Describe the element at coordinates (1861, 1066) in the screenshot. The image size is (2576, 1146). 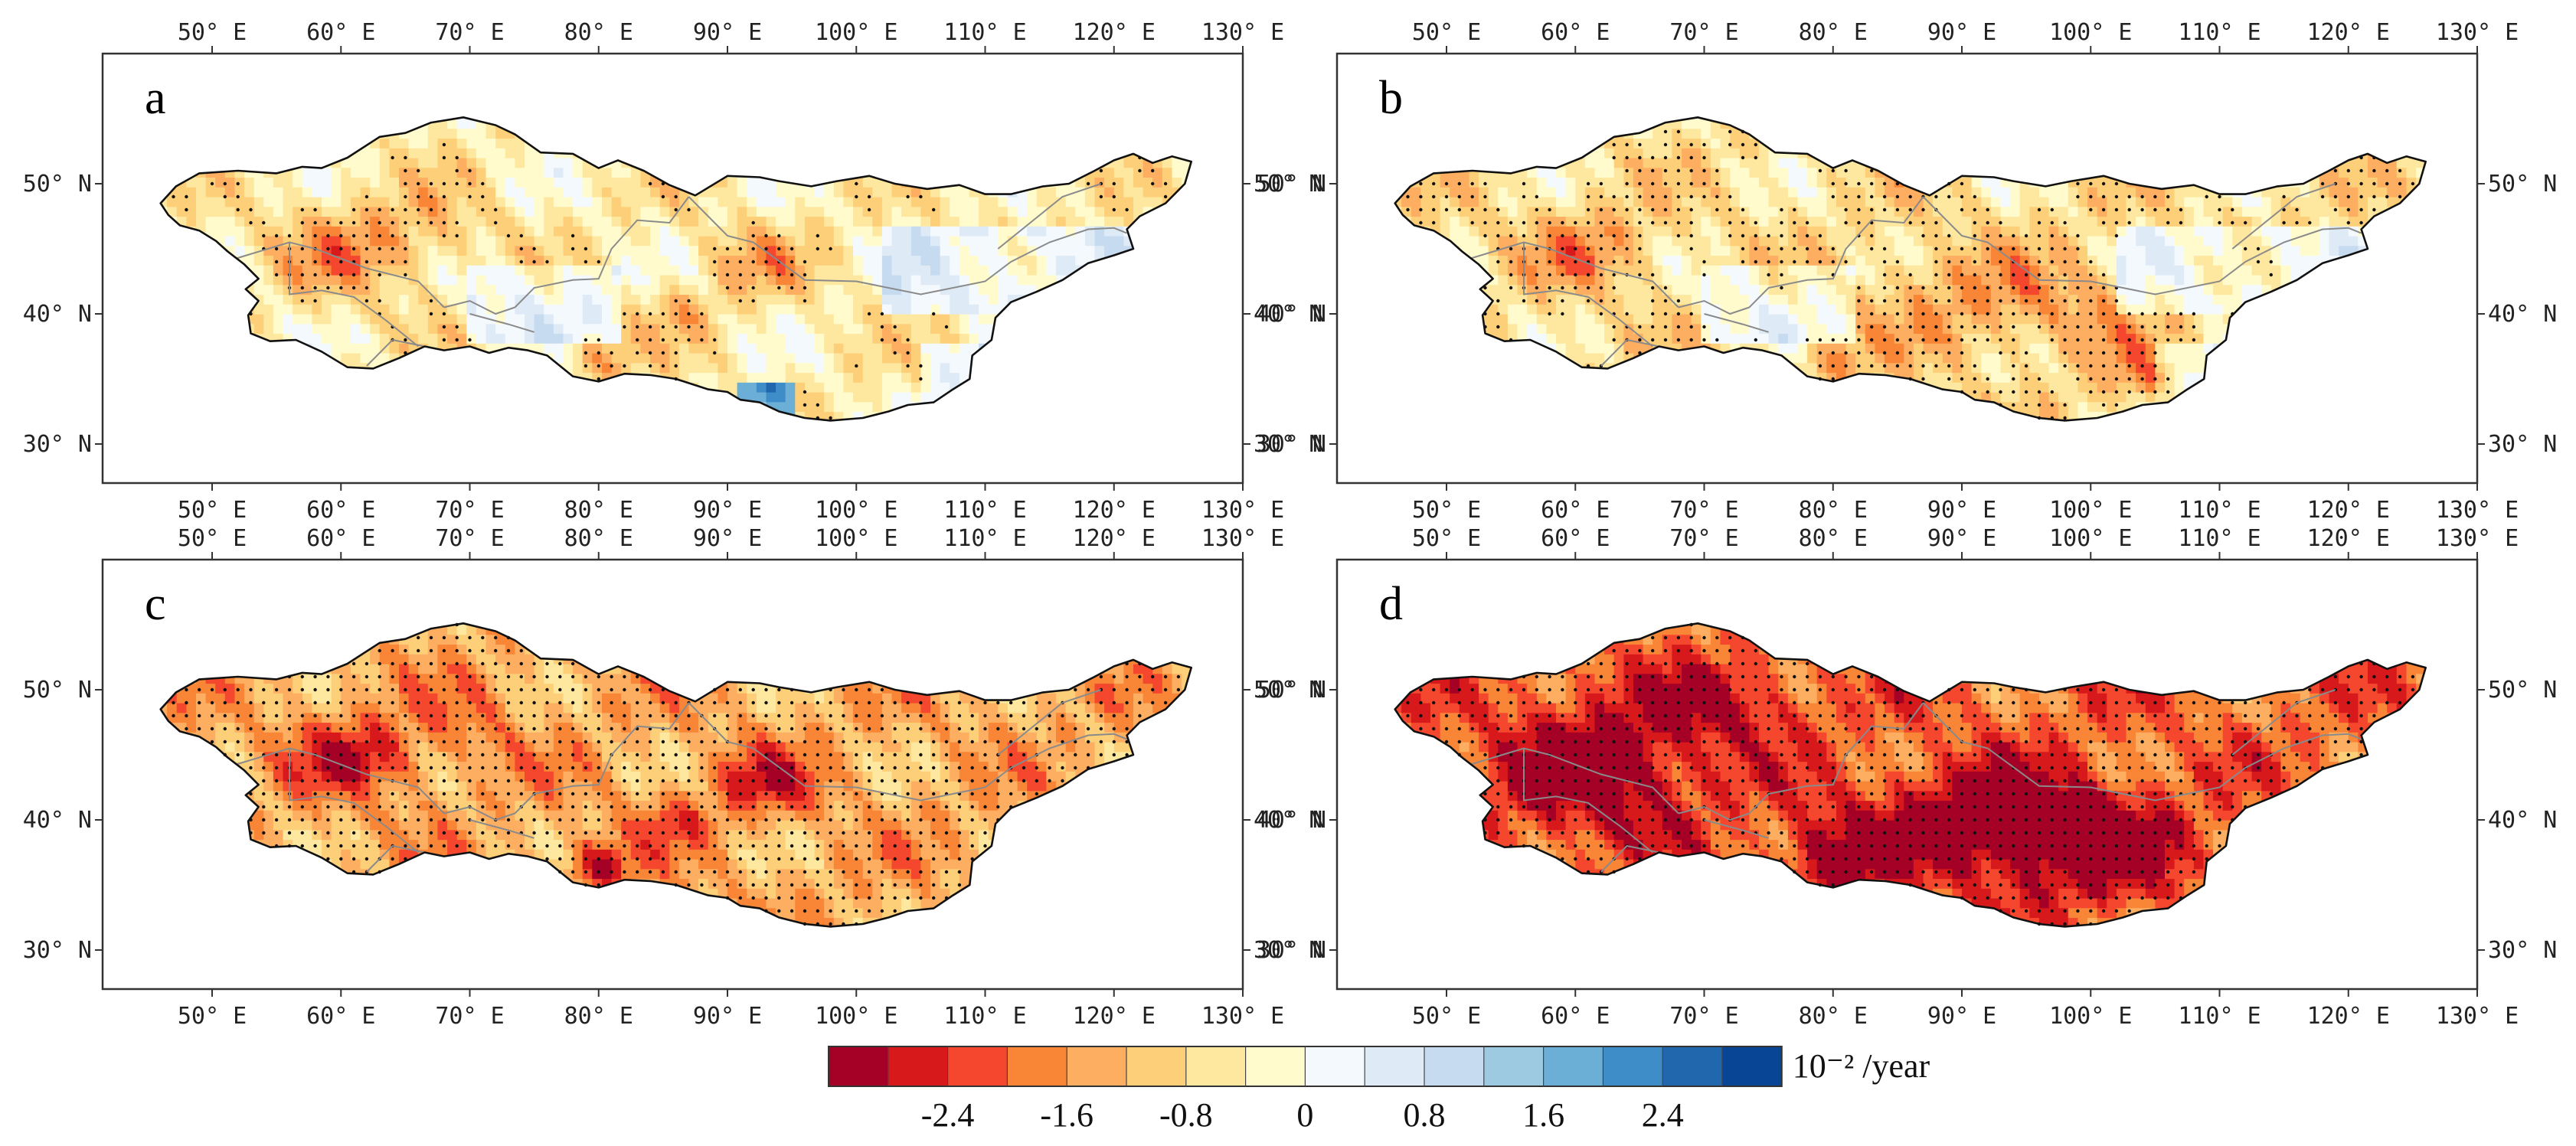
I see `colorbar-unit: 10⁻² /year` at that location.